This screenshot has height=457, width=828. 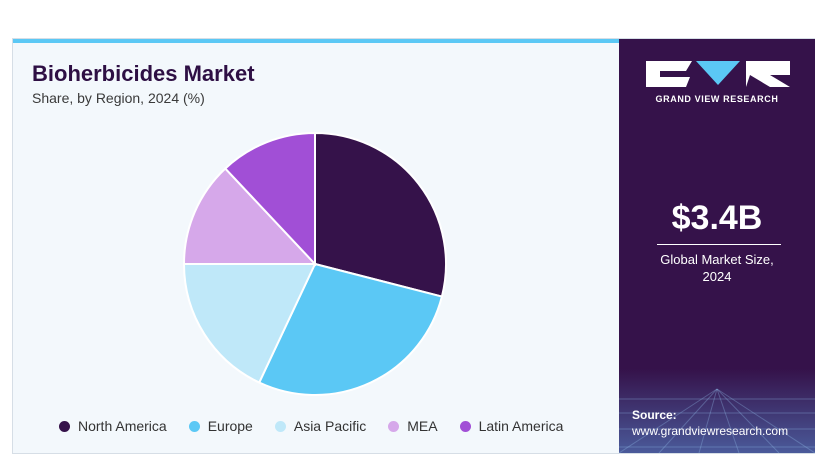 I want to click on source-url: www.grandviewresearch.com, so click(x=710, y=431).